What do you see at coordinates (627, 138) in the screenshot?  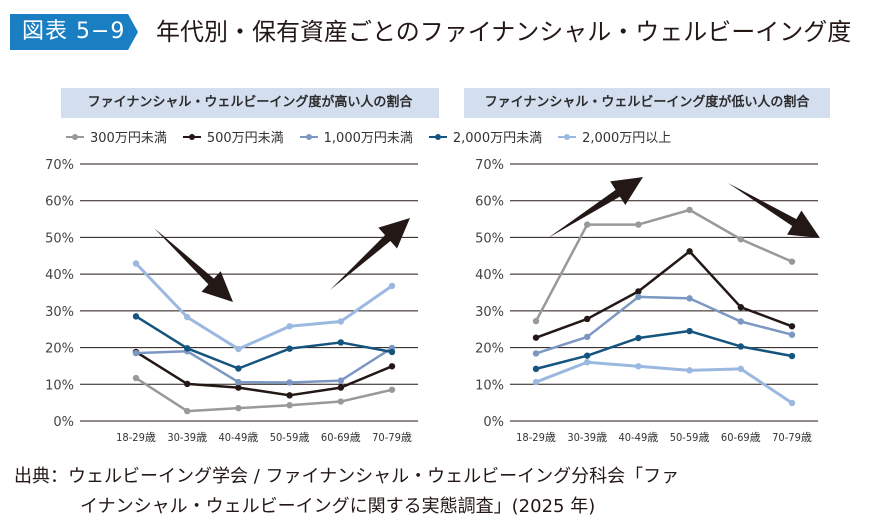 I see `legend-label: 2,000万円以上` at bounding box center [627, 138].